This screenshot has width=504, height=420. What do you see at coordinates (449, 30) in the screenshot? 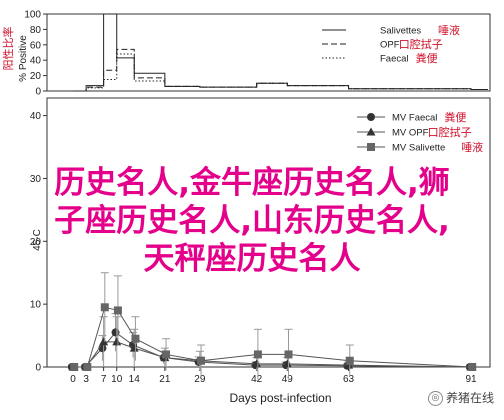
I see `top-legend-annotation-0: 唾液` at bounding box center [449, 30].